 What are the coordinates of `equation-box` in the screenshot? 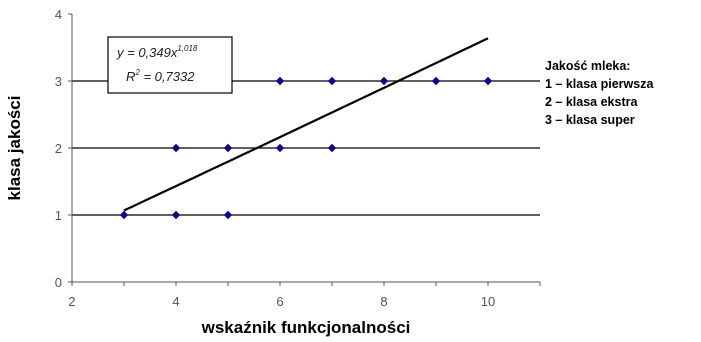 It's located at (170, 65).